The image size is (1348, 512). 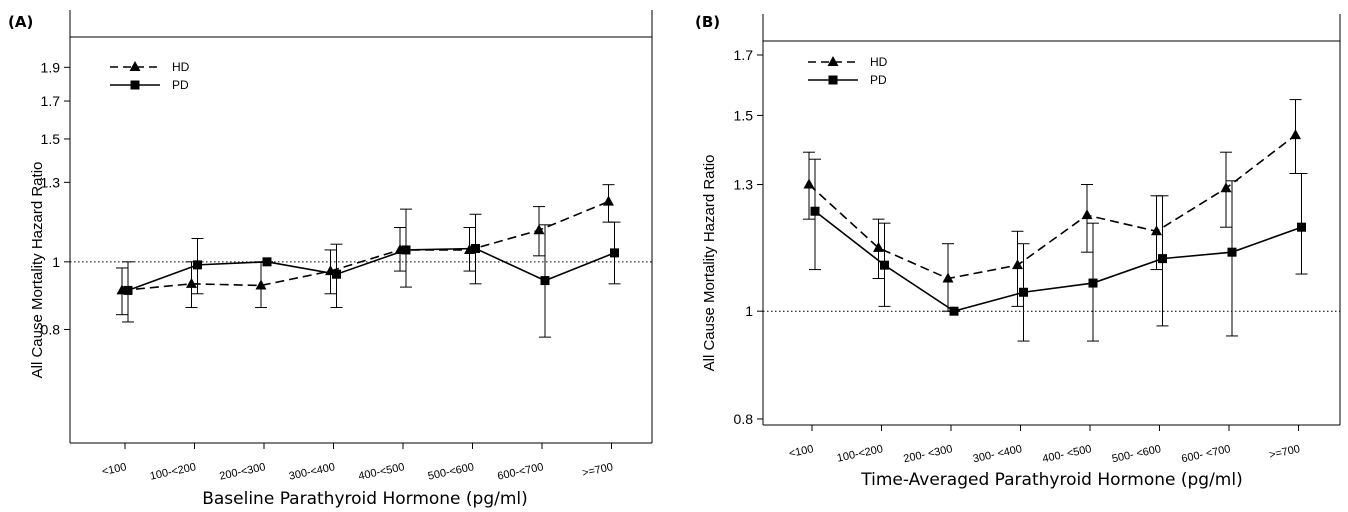 What do you see at coordinates (520, 471) in the screenshot?
I see `x-tick-label: 600-<700` at bounding box center [520, 471].